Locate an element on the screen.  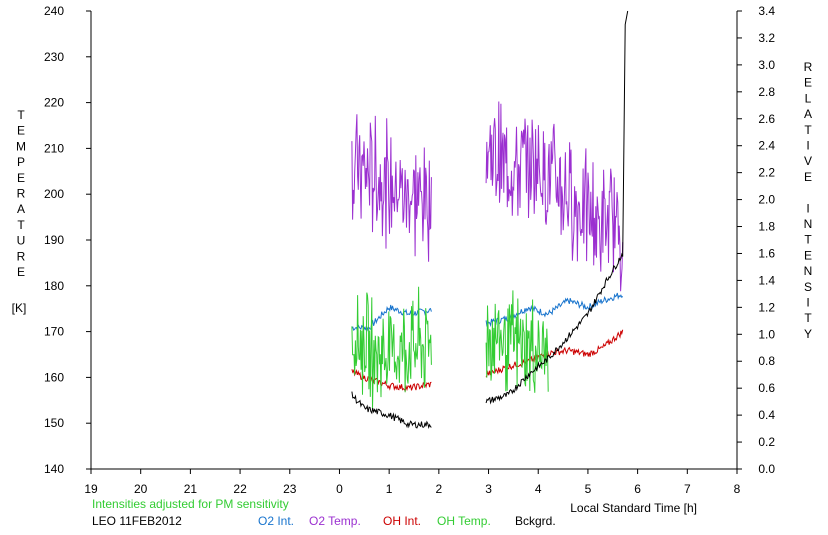
y-right-tick-label: 0.6 is located at coordinates (766, 388).